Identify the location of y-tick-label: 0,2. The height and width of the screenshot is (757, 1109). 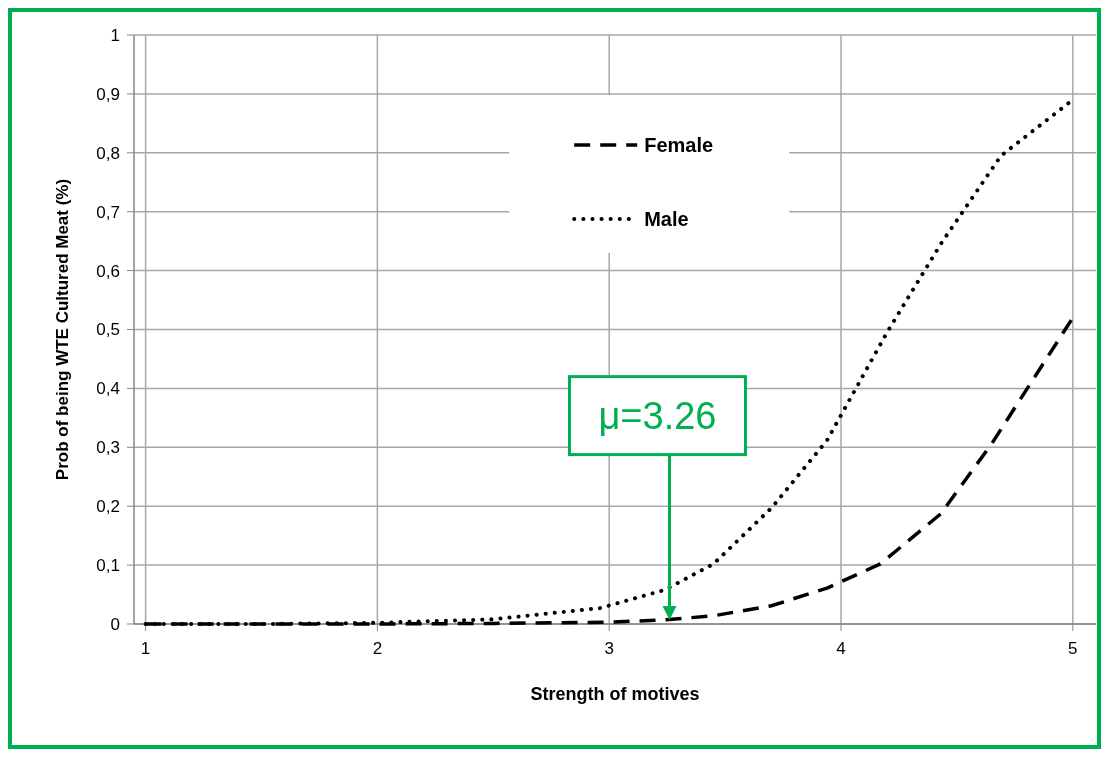
(108, 507).